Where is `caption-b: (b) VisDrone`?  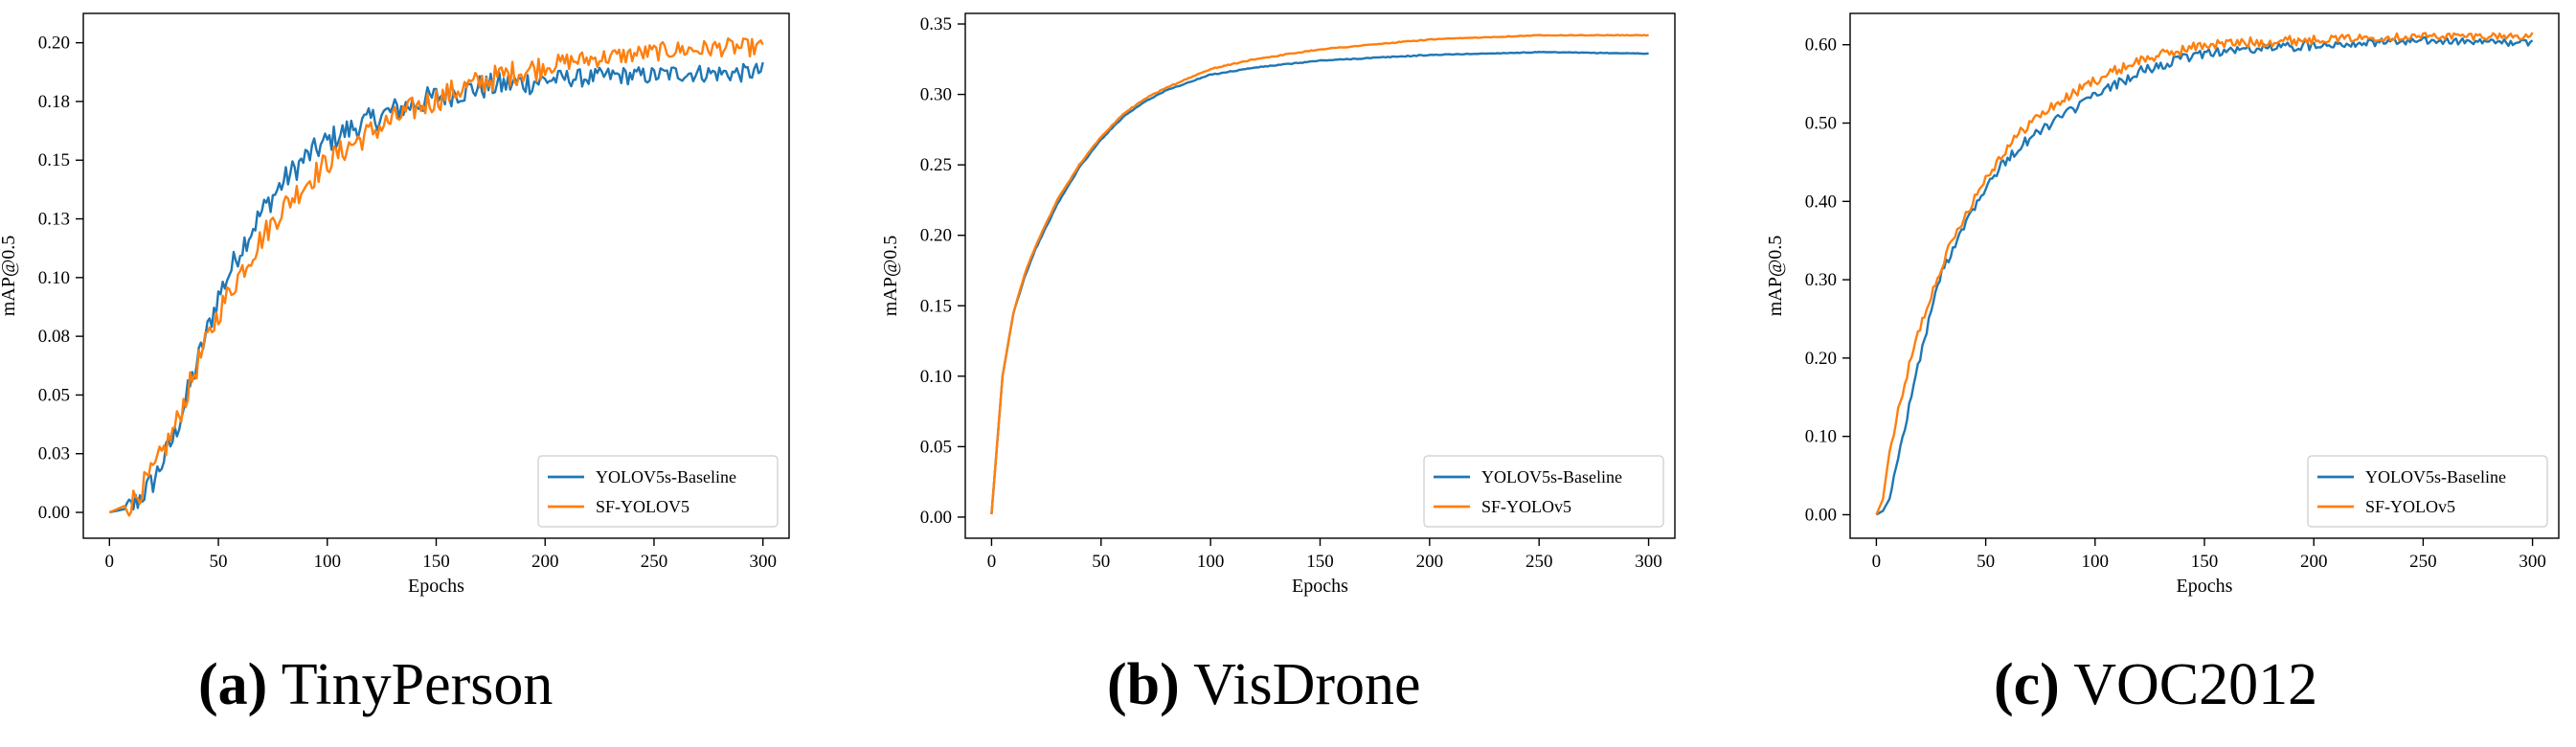 caption-b: (b) VisDrone is located at coordinates (1264, 685).